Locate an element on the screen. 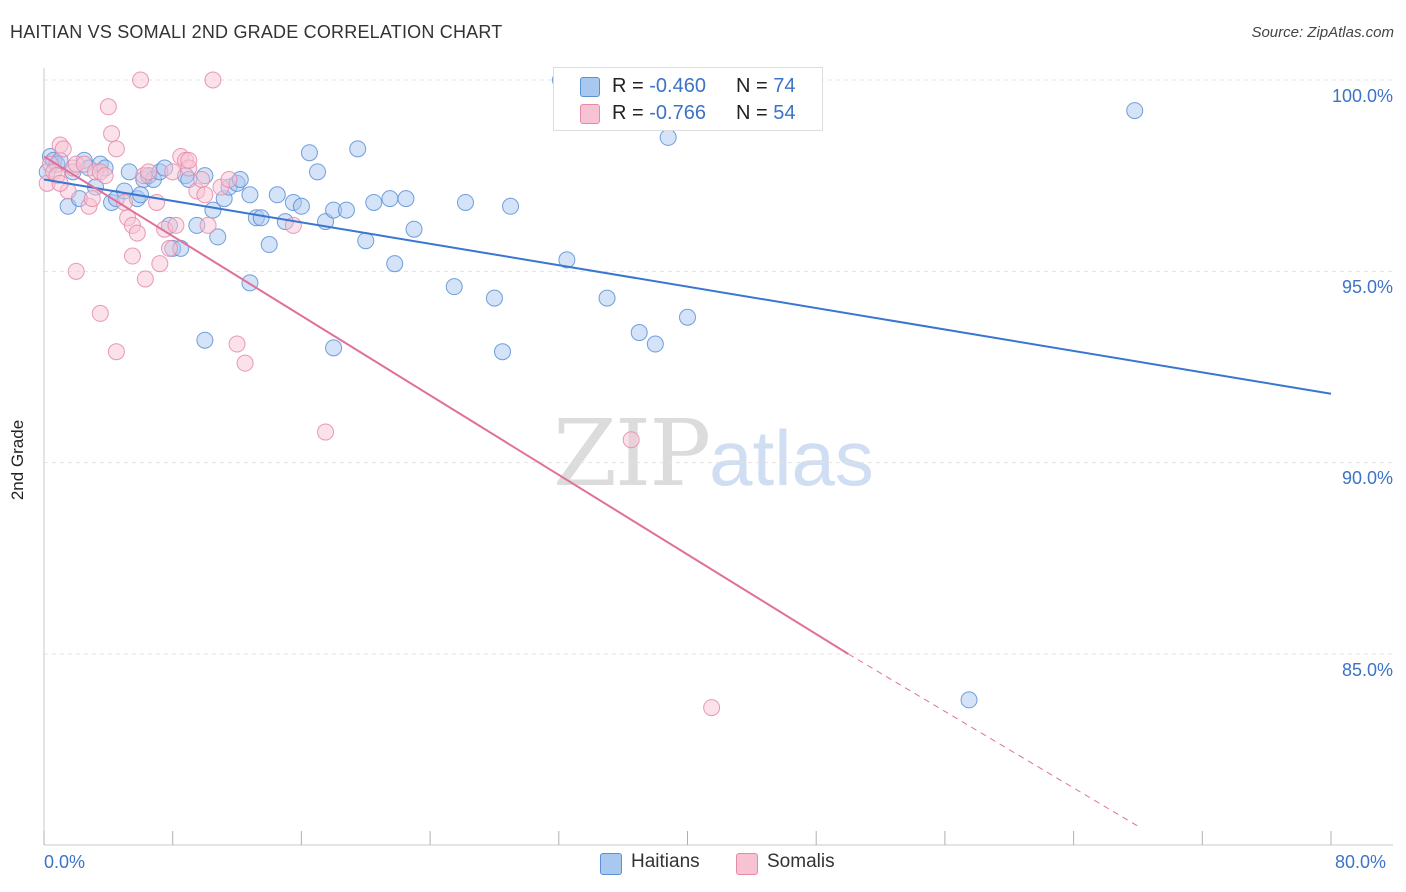 The width and height of the screenshot is (1406, 892). watermark-atlas: atlas is located at coordinates (791, 458).